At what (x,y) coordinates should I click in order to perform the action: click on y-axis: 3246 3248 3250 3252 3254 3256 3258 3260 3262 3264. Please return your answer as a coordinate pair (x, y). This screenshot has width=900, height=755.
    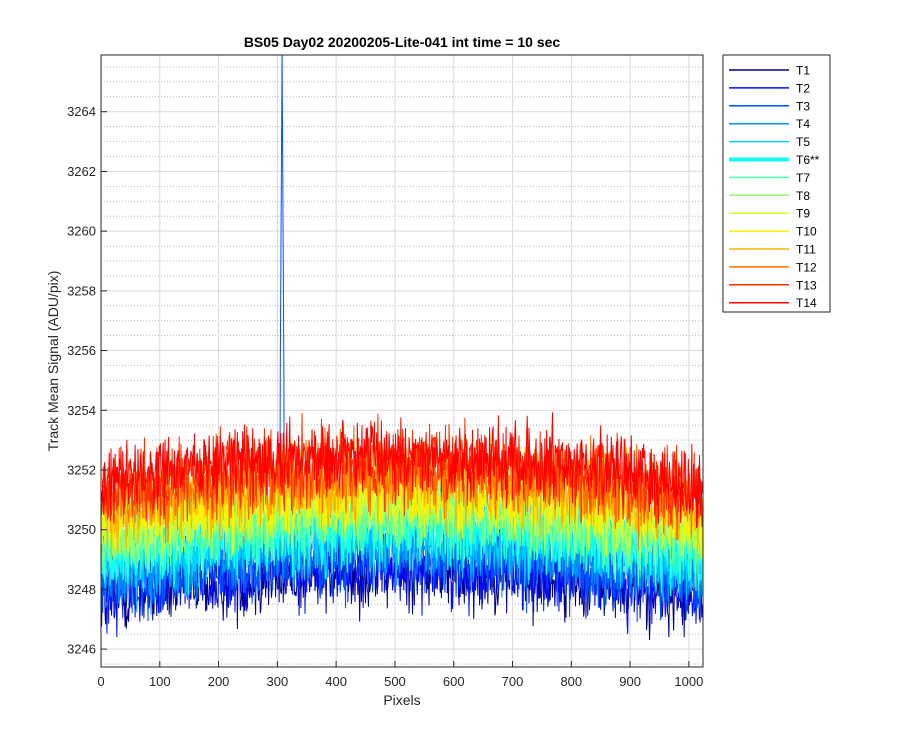
    Looking at the image, I should click on (87, 380).